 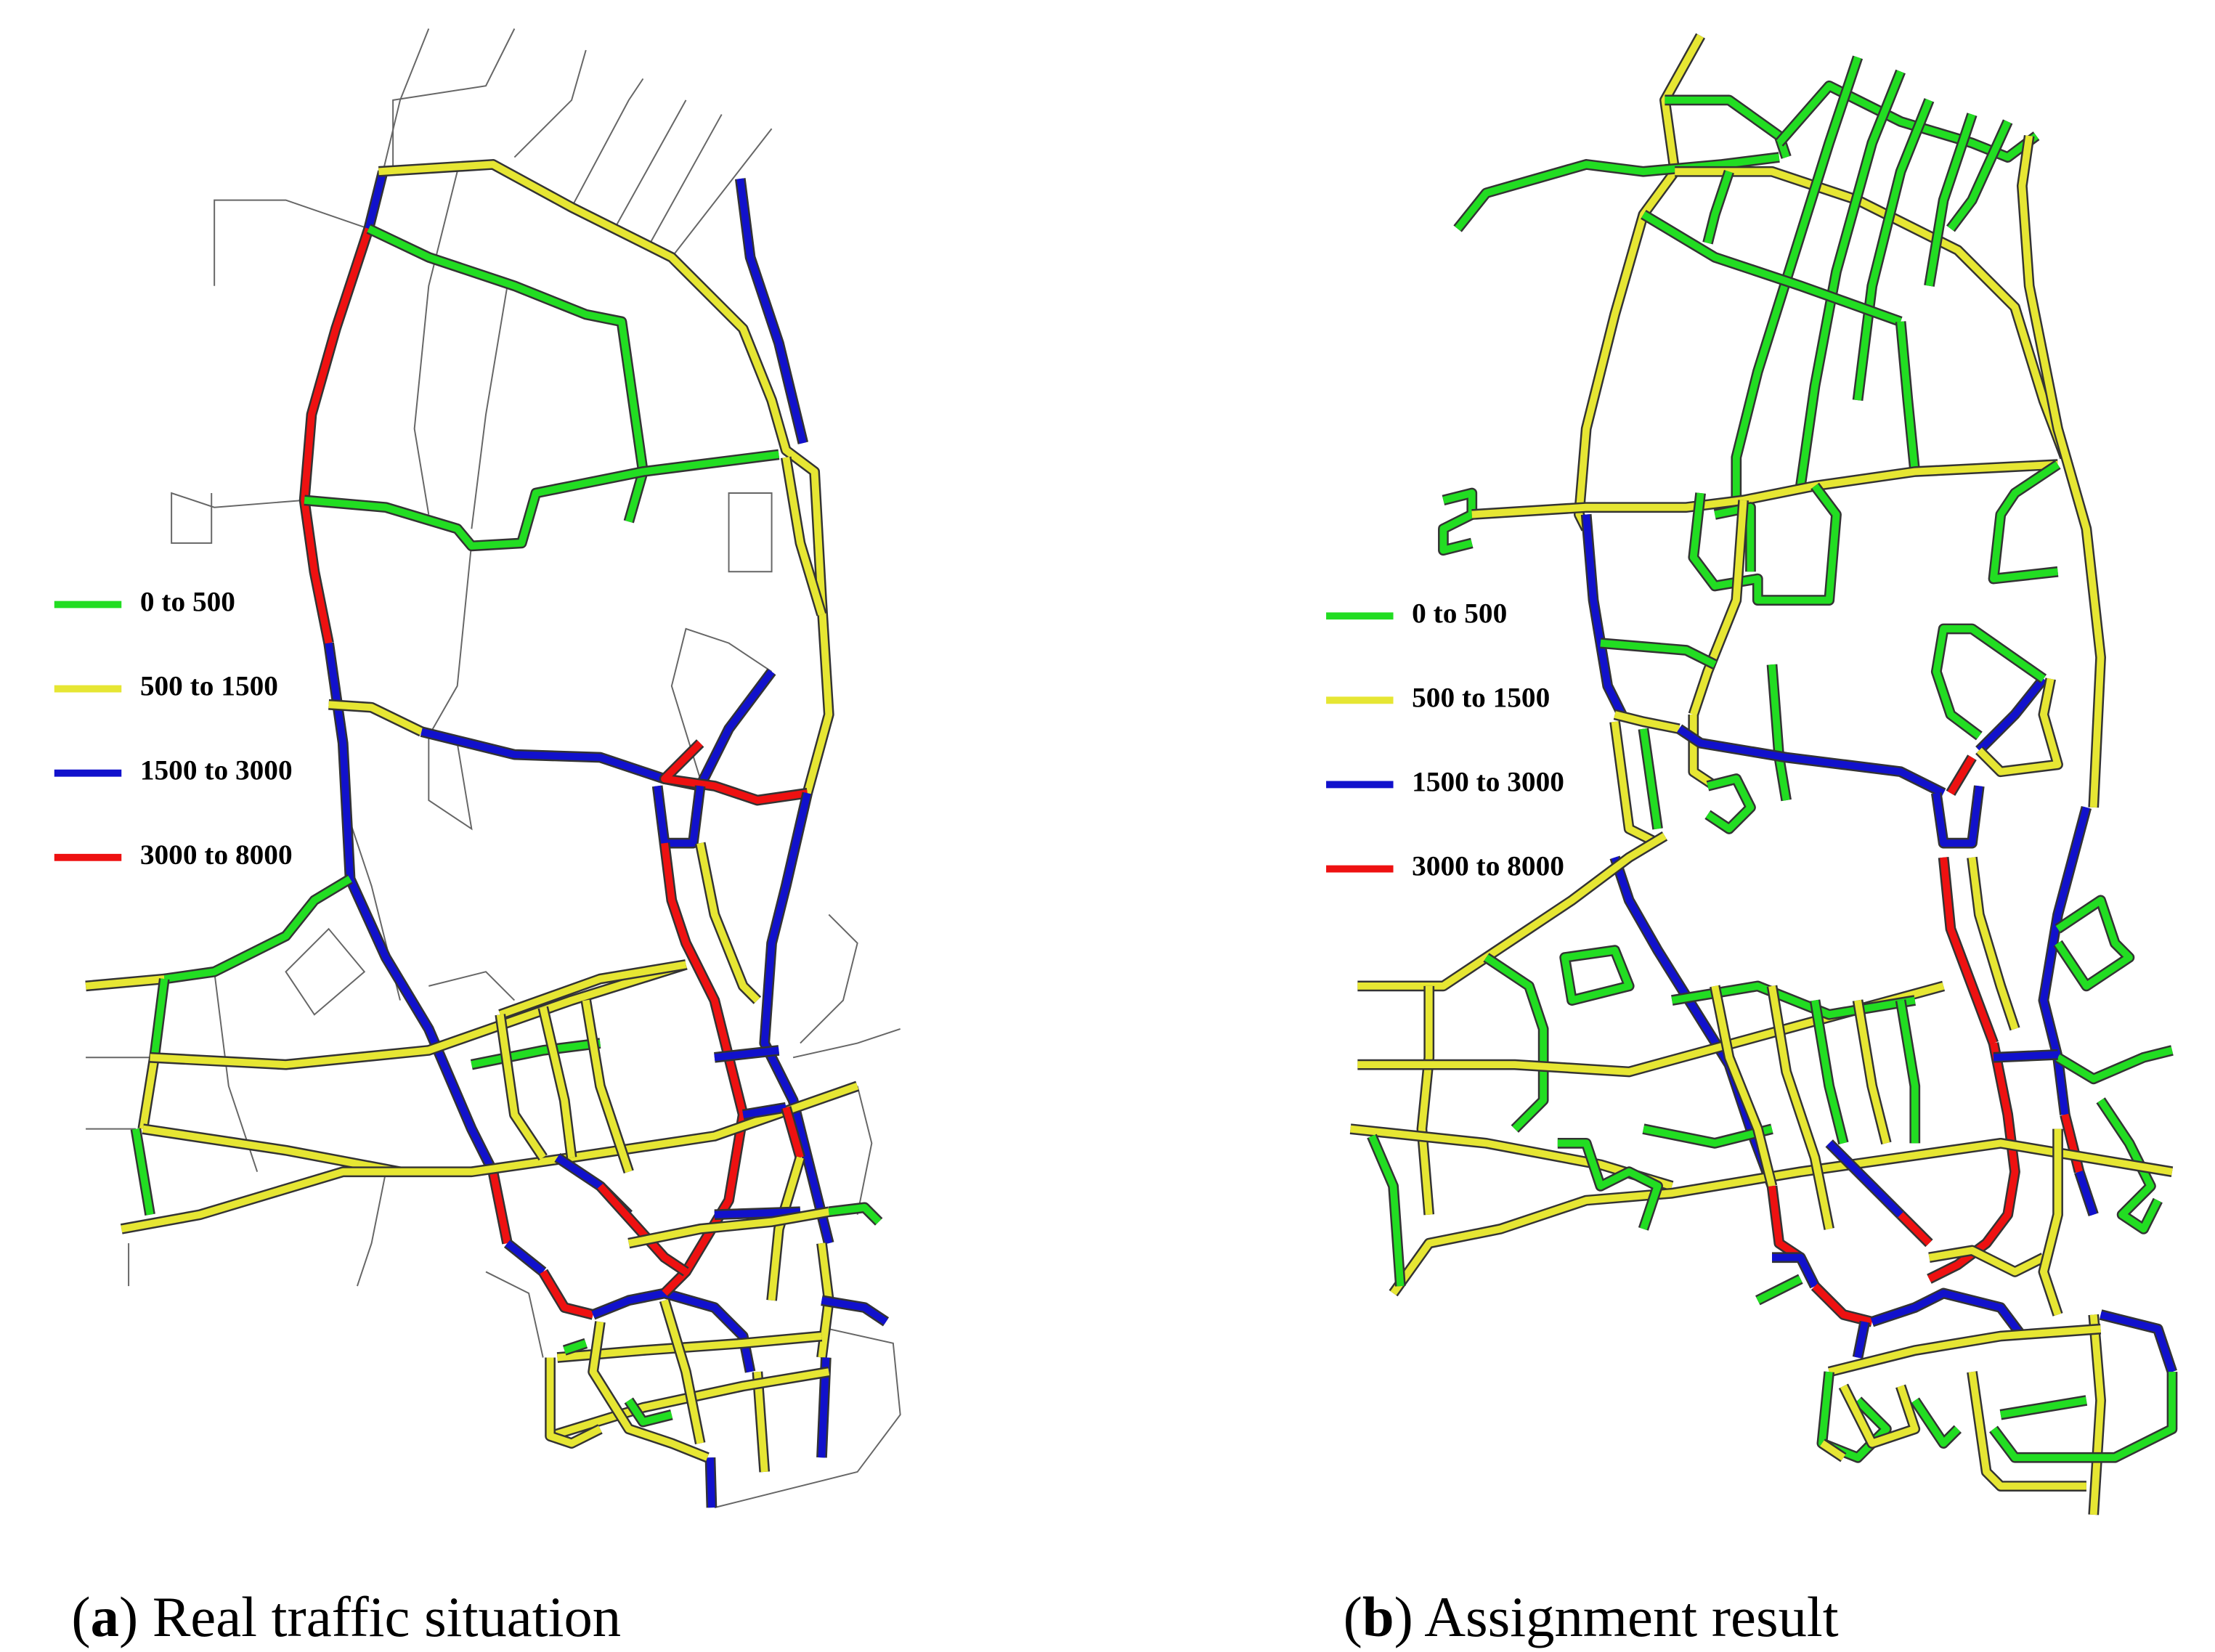 What do you see at coordinates (1488, 781) in the screenshot?
I see `legend-label: 1500 to 3000` at bounding box center [1488, 781].